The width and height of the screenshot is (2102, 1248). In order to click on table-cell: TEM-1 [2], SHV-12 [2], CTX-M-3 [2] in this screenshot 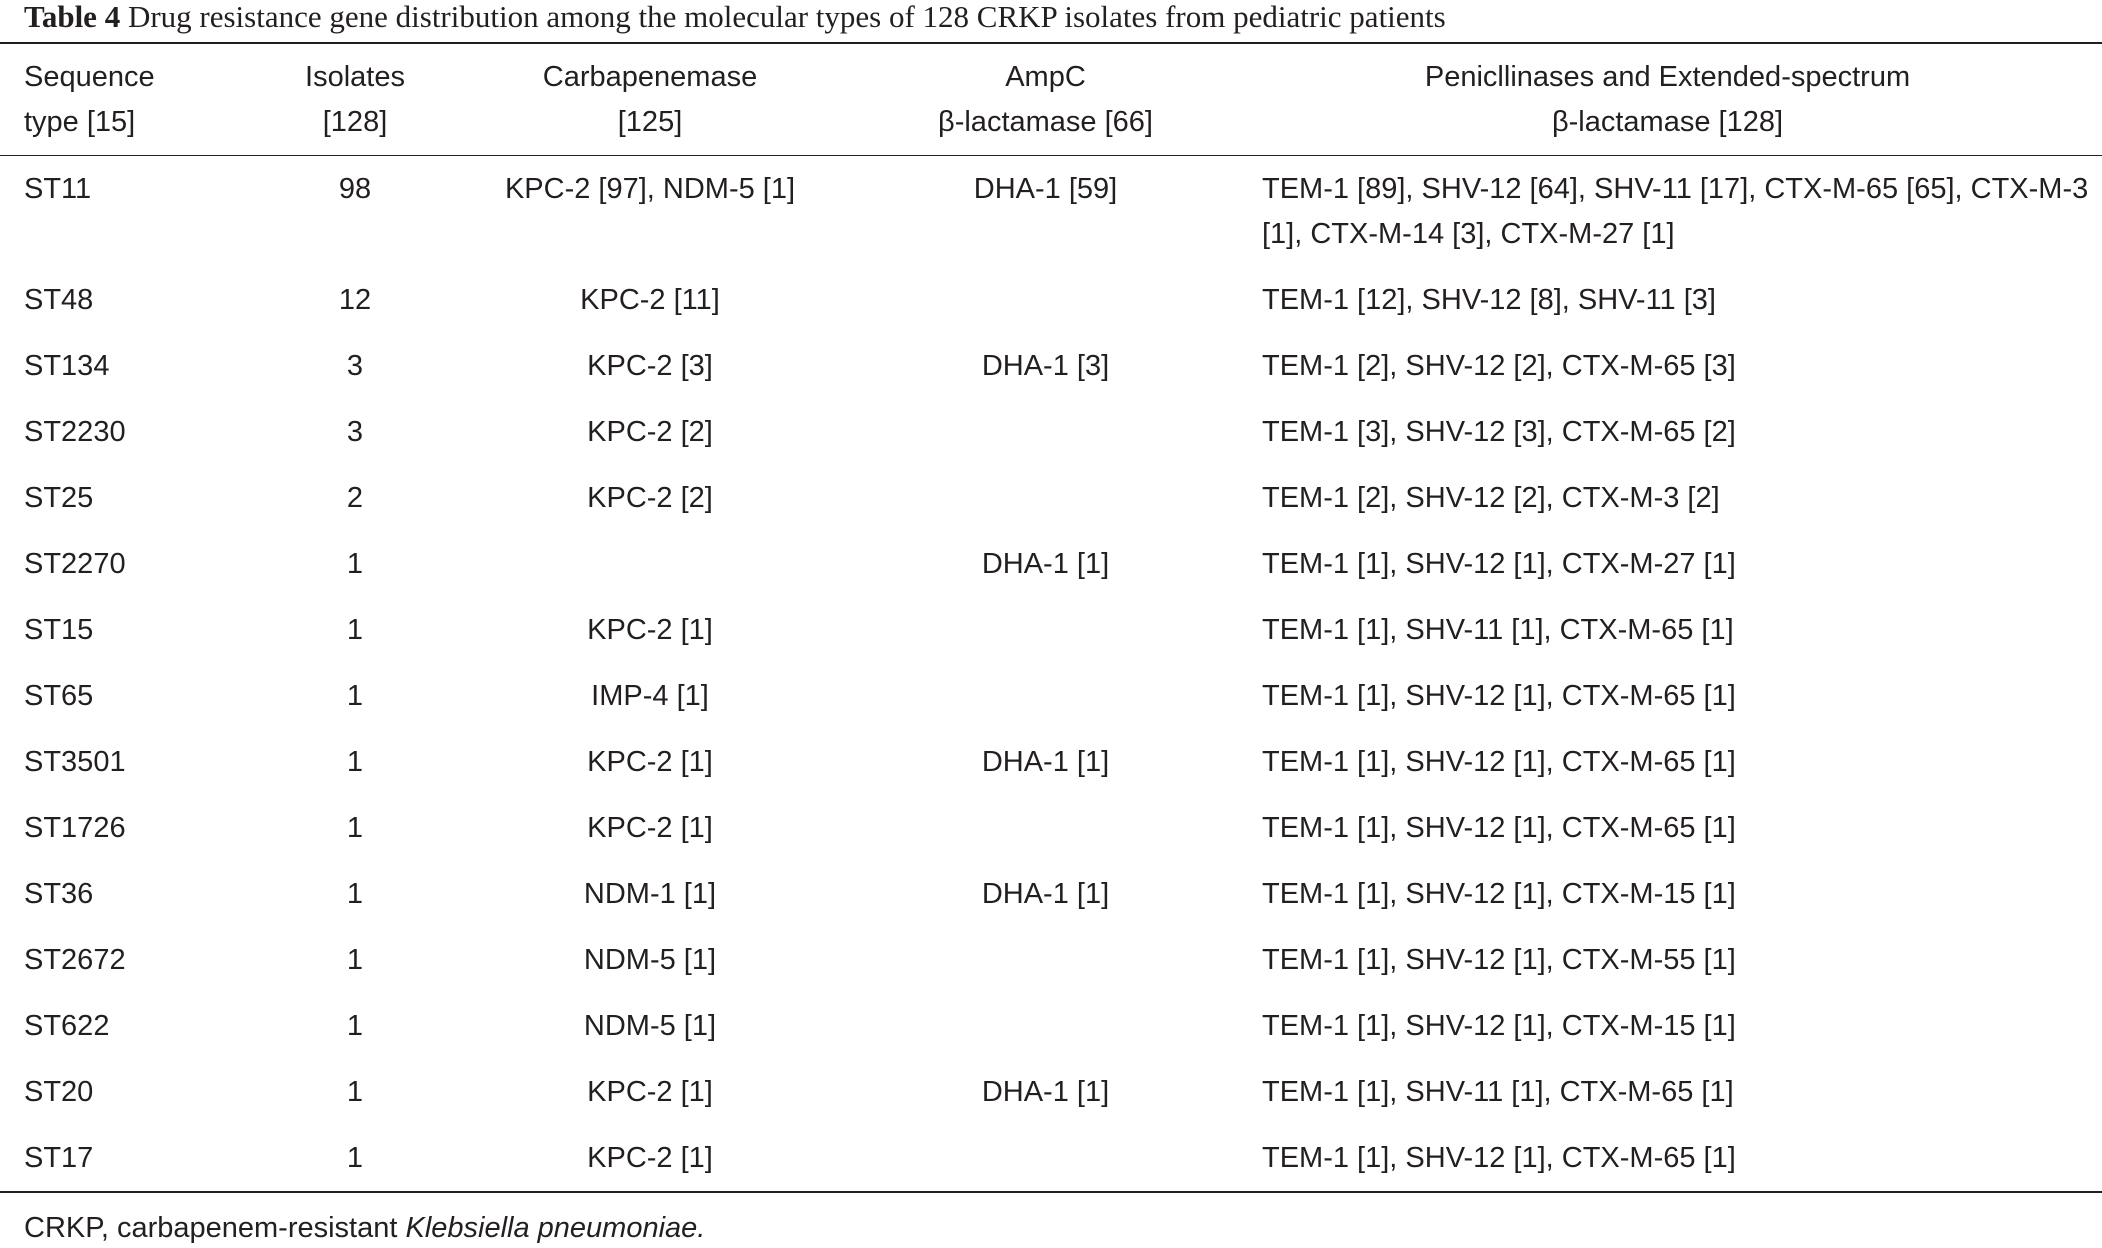, I will do `click(1491, 497)`.